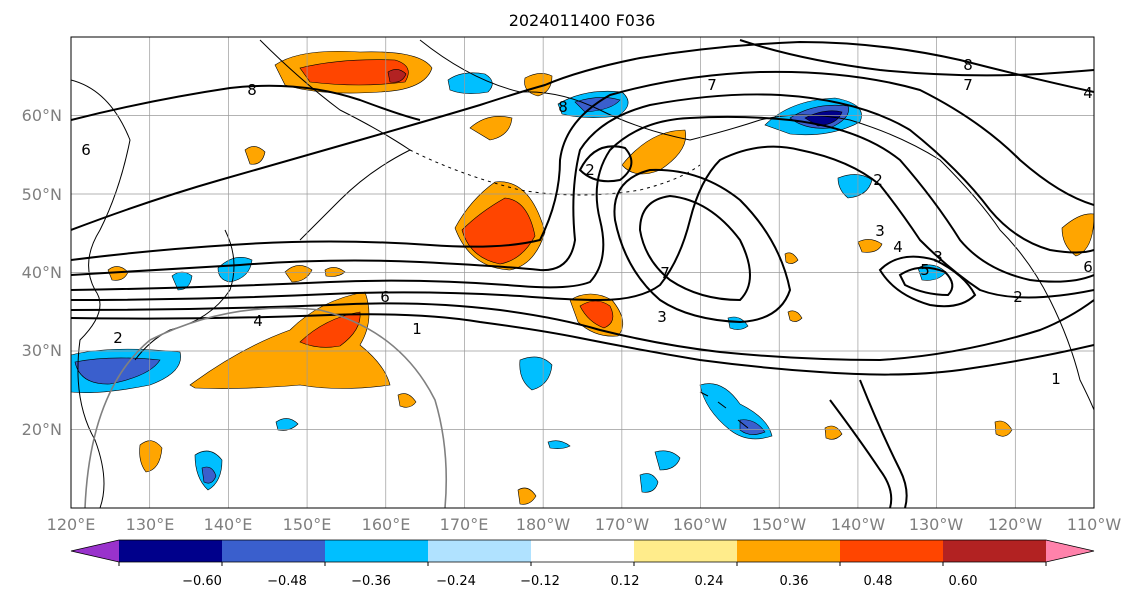 Image resolution: width=1139 pixels, height=601 pixels. I want to click on contour-closed-east-low-inner, so click(926, 281).